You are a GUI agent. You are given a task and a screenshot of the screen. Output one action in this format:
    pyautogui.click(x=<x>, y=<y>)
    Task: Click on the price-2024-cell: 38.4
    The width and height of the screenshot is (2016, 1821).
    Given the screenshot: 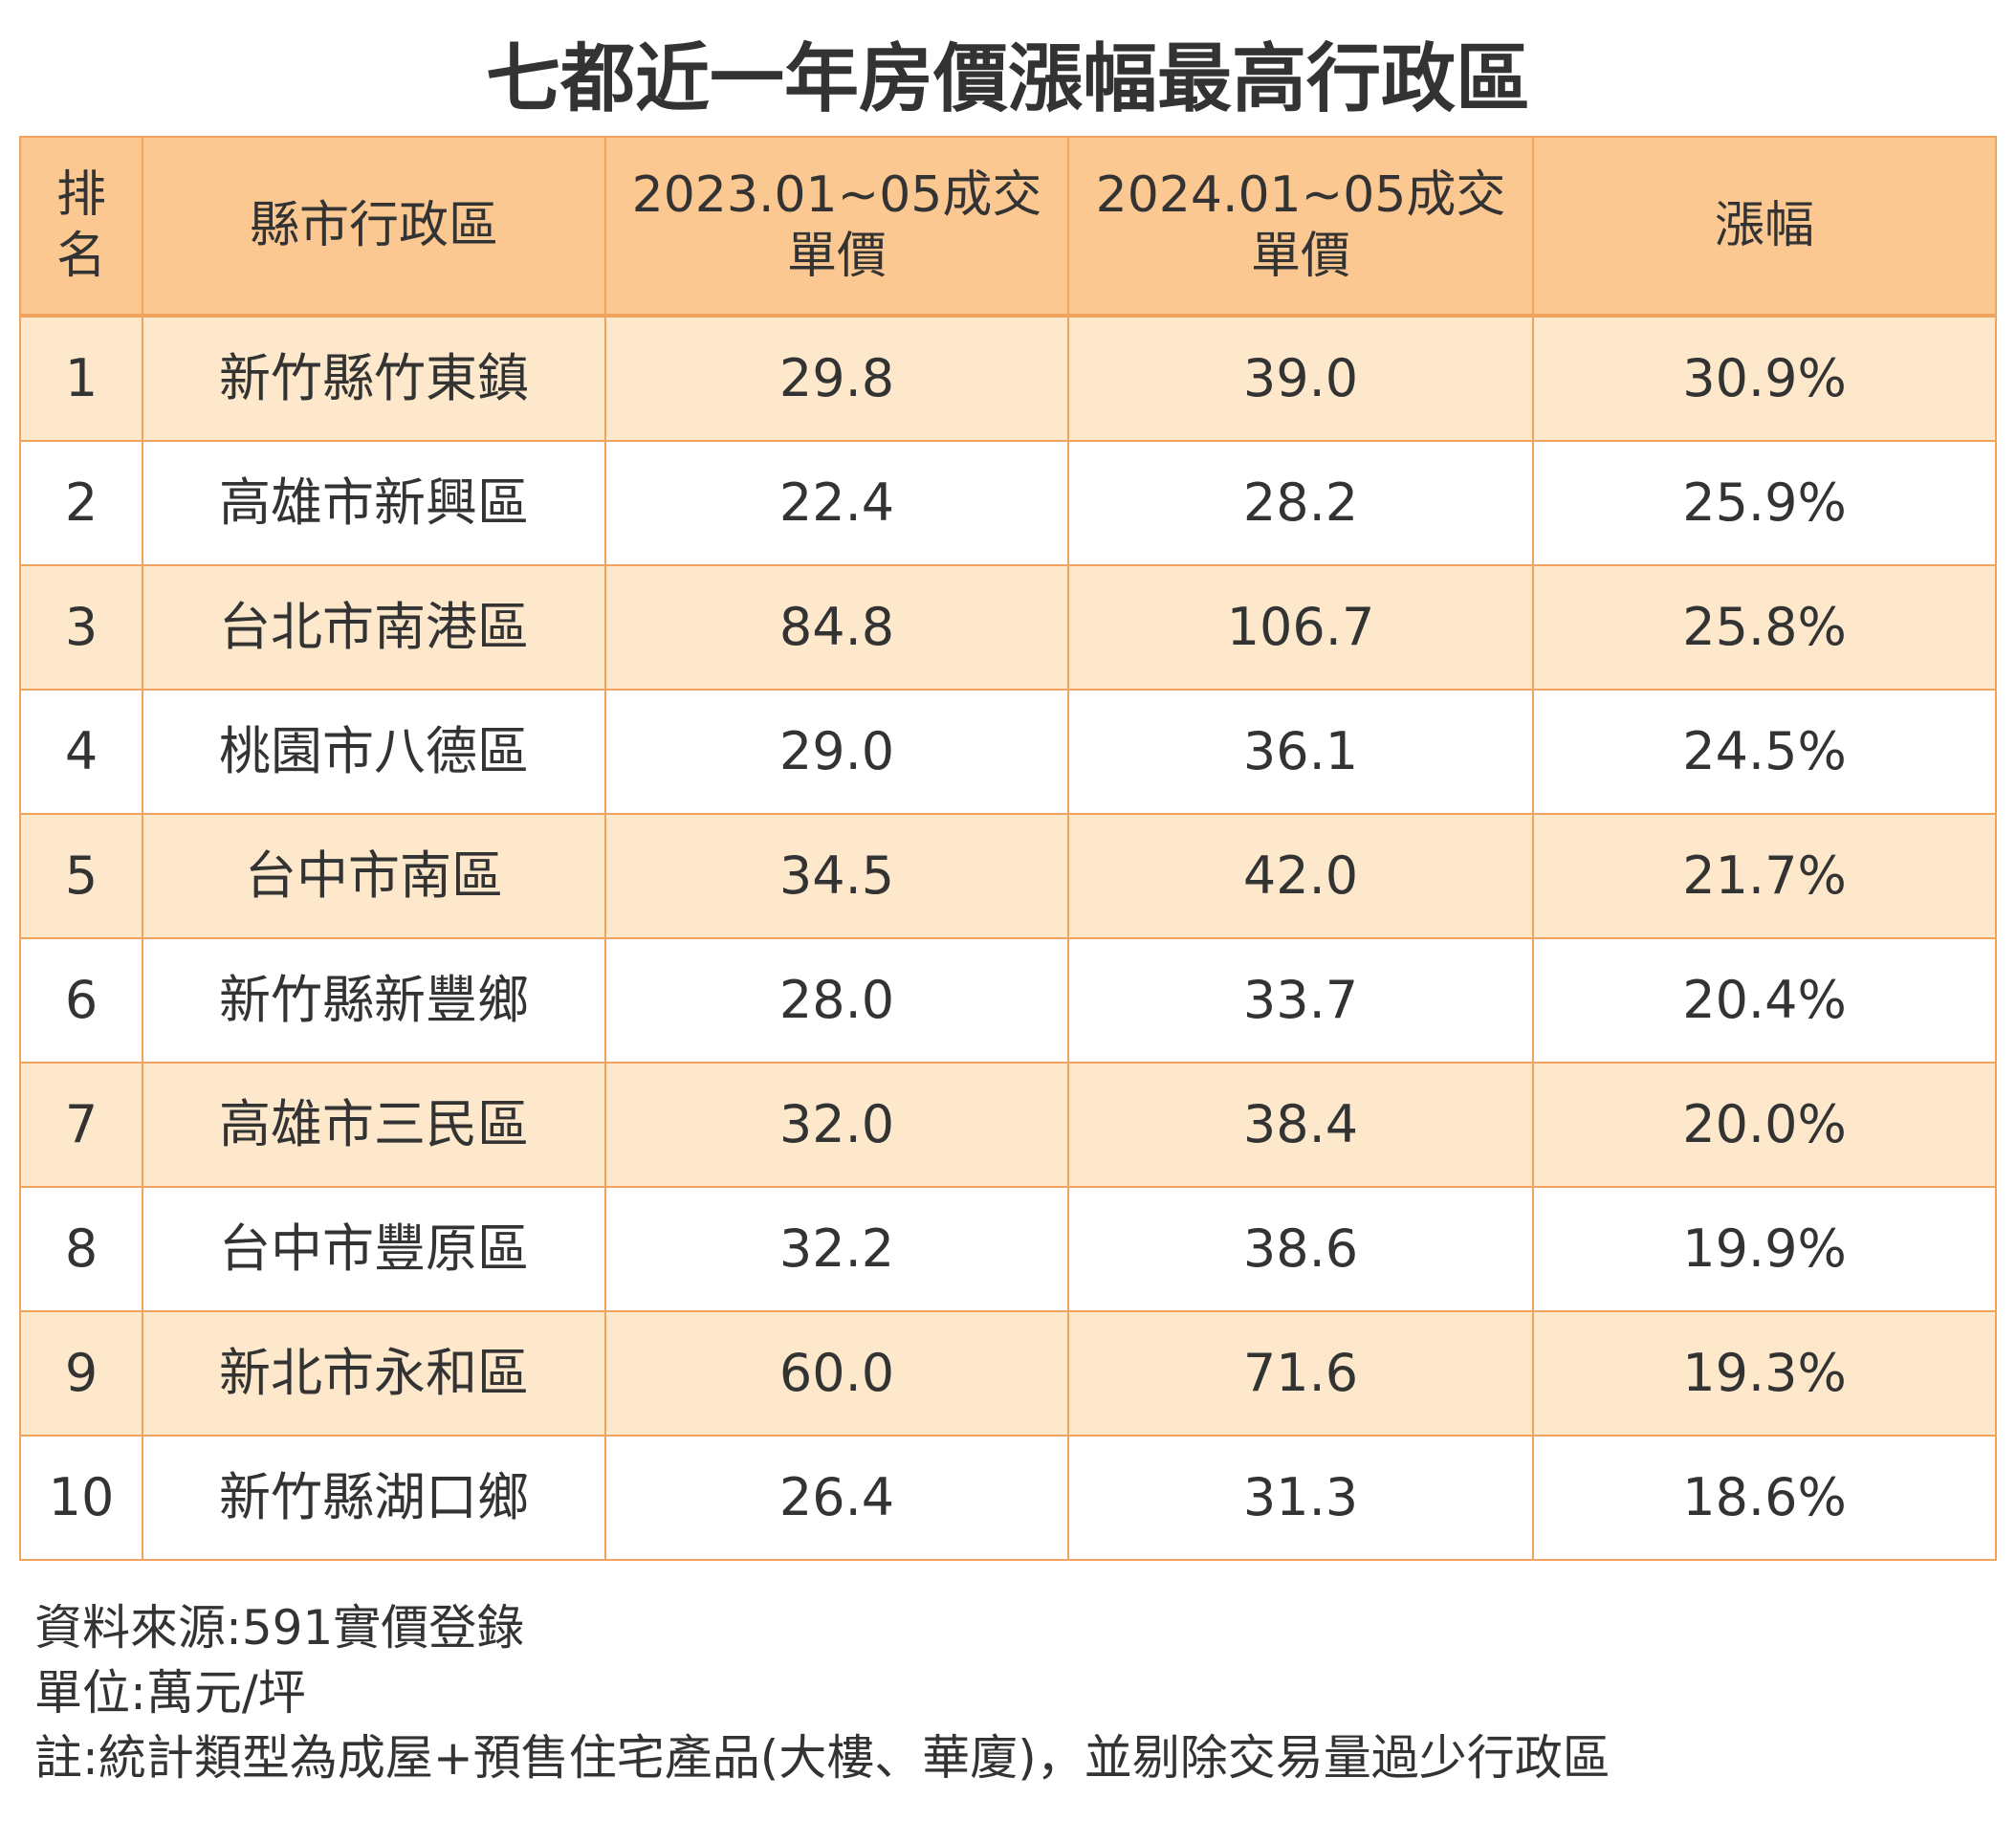 What is the action you would take?
    pyautogui.click(x=1300, y=1125)
    